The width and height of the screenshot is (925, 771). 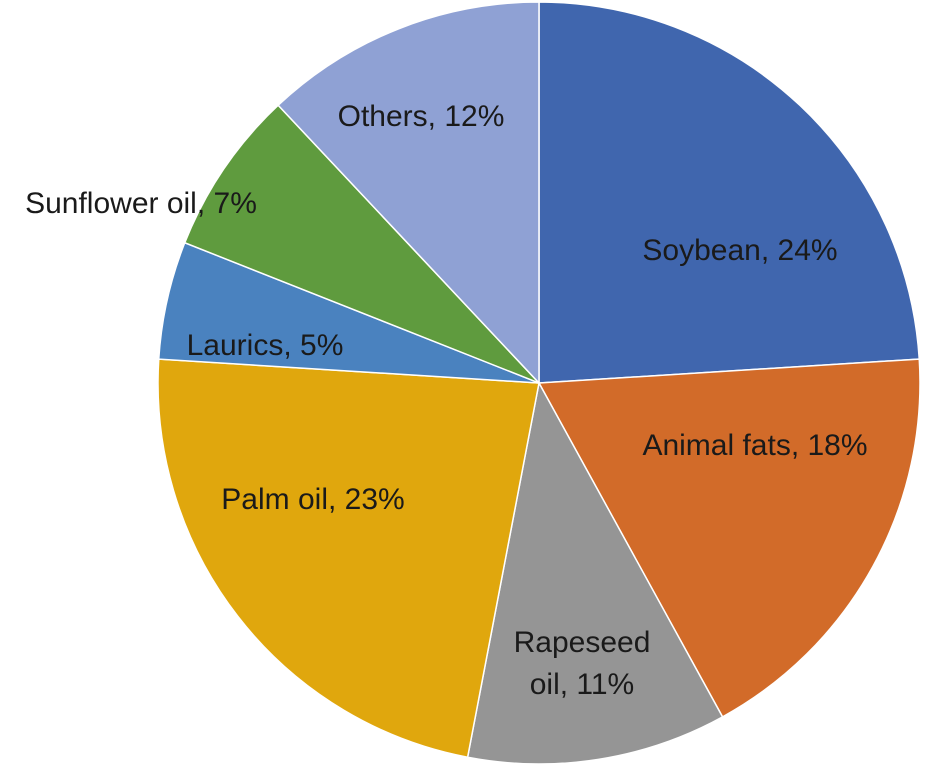 What do you see at coordinates (739, 250) in the screenshot?
I see `slice-label-0: Soybean, 24%` at bounding box center [739, 250].